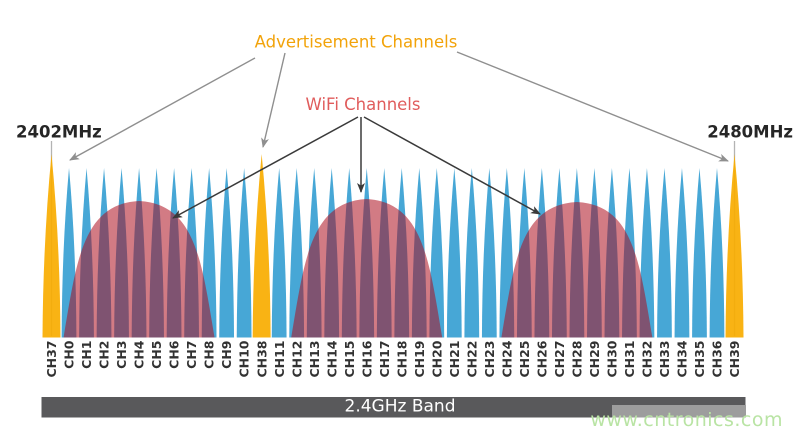  What do you see at coordinates (454, 359) in the screenshot?
I see `channel-label-CH21: CH21` at bounding box center [454, 359].